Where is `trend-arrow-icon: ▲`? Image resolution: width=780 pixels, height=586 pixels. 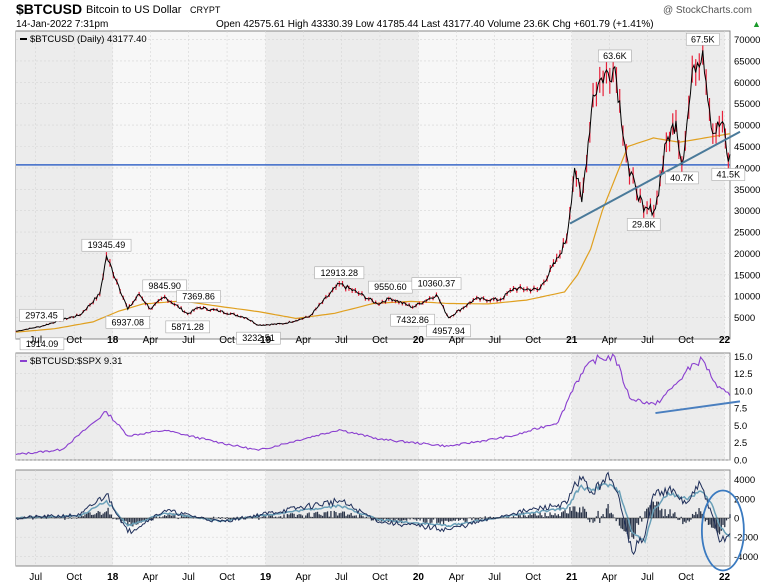
trend-arrow-icon: ▲ is located at coordinates (756, 24).